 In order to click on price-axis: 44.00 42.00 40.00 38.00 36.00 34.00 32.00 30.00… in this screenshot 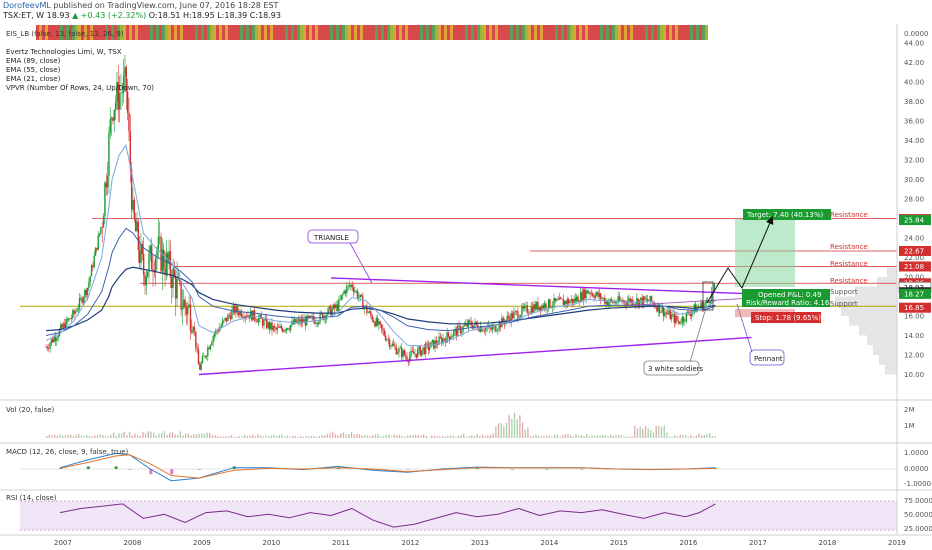, I will do `click(915, 210)`.